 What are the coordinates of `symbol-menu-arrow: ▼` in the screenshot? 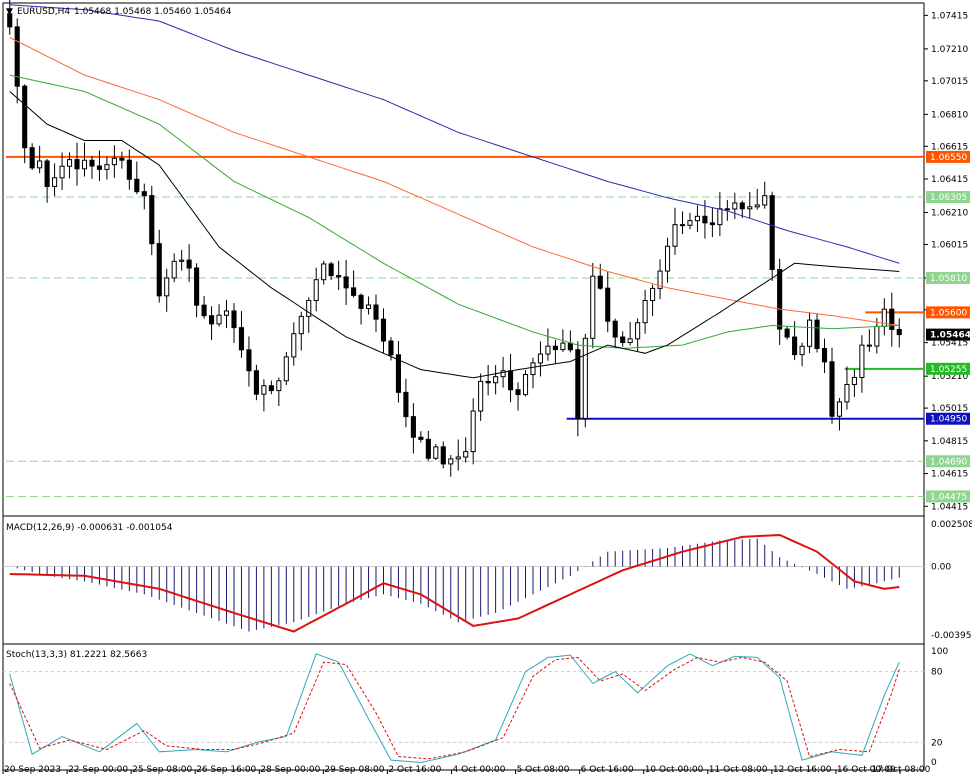 It's located at (9, 12).